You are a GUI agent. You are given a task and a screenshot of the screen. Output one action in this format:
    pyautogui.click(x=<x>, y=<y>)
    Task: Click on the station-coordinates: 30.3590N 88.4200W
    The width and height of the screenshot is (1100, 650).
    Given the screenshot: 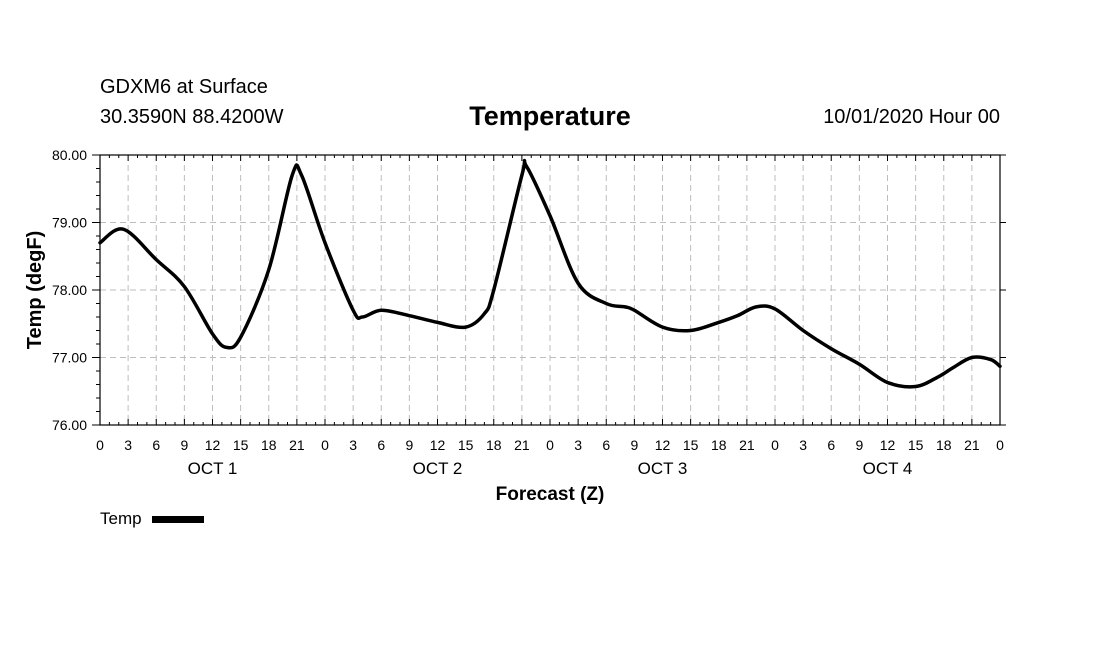 What is the action you would take?
    pyautogui.click(x=192, y=117)
    